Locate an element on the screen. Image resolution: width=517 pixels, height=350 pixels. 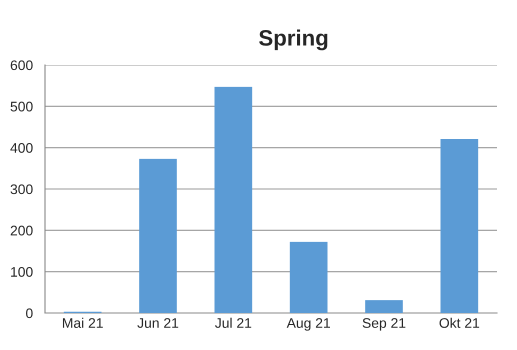
y-tick-label: 600 is located at coordinates (21, 65).